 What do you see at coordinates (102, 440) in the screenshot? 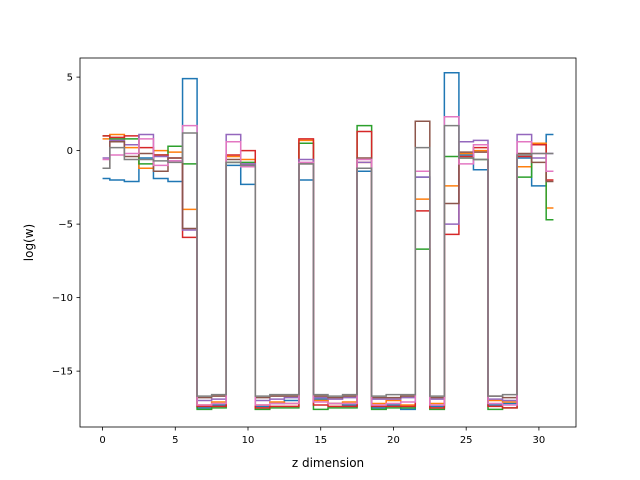
I see `x-tick-label: 0` at bounding box center [102, 440].